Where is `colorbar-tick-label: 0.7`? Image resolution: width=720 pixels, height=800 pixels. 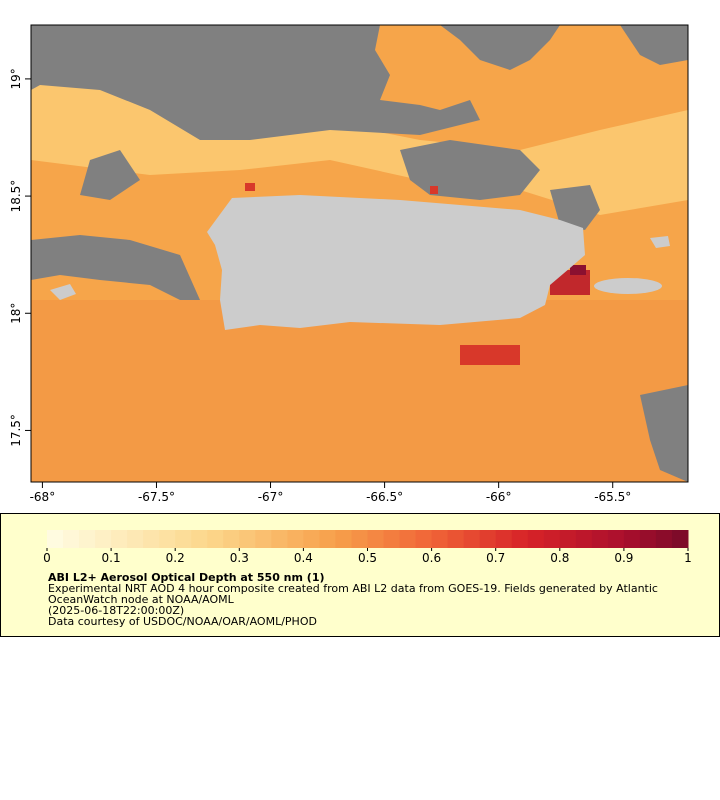 colorbar-tick-label: 0.7 is located at coordinates (495, 558).